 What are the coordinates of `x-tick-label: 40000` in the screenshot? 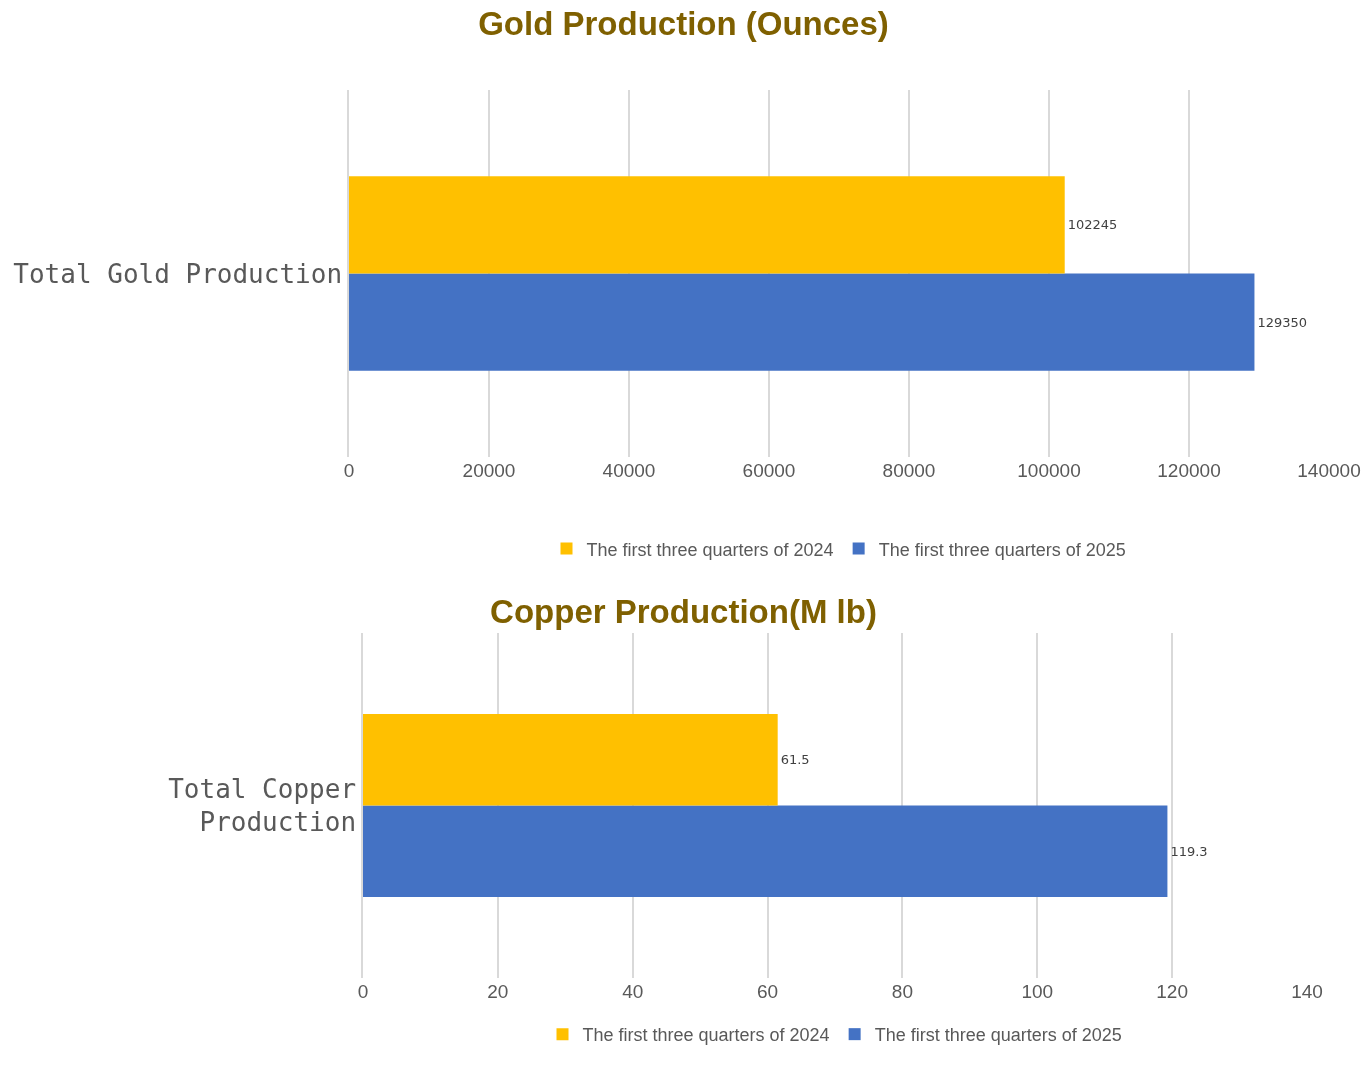 It's located at (629, 470).